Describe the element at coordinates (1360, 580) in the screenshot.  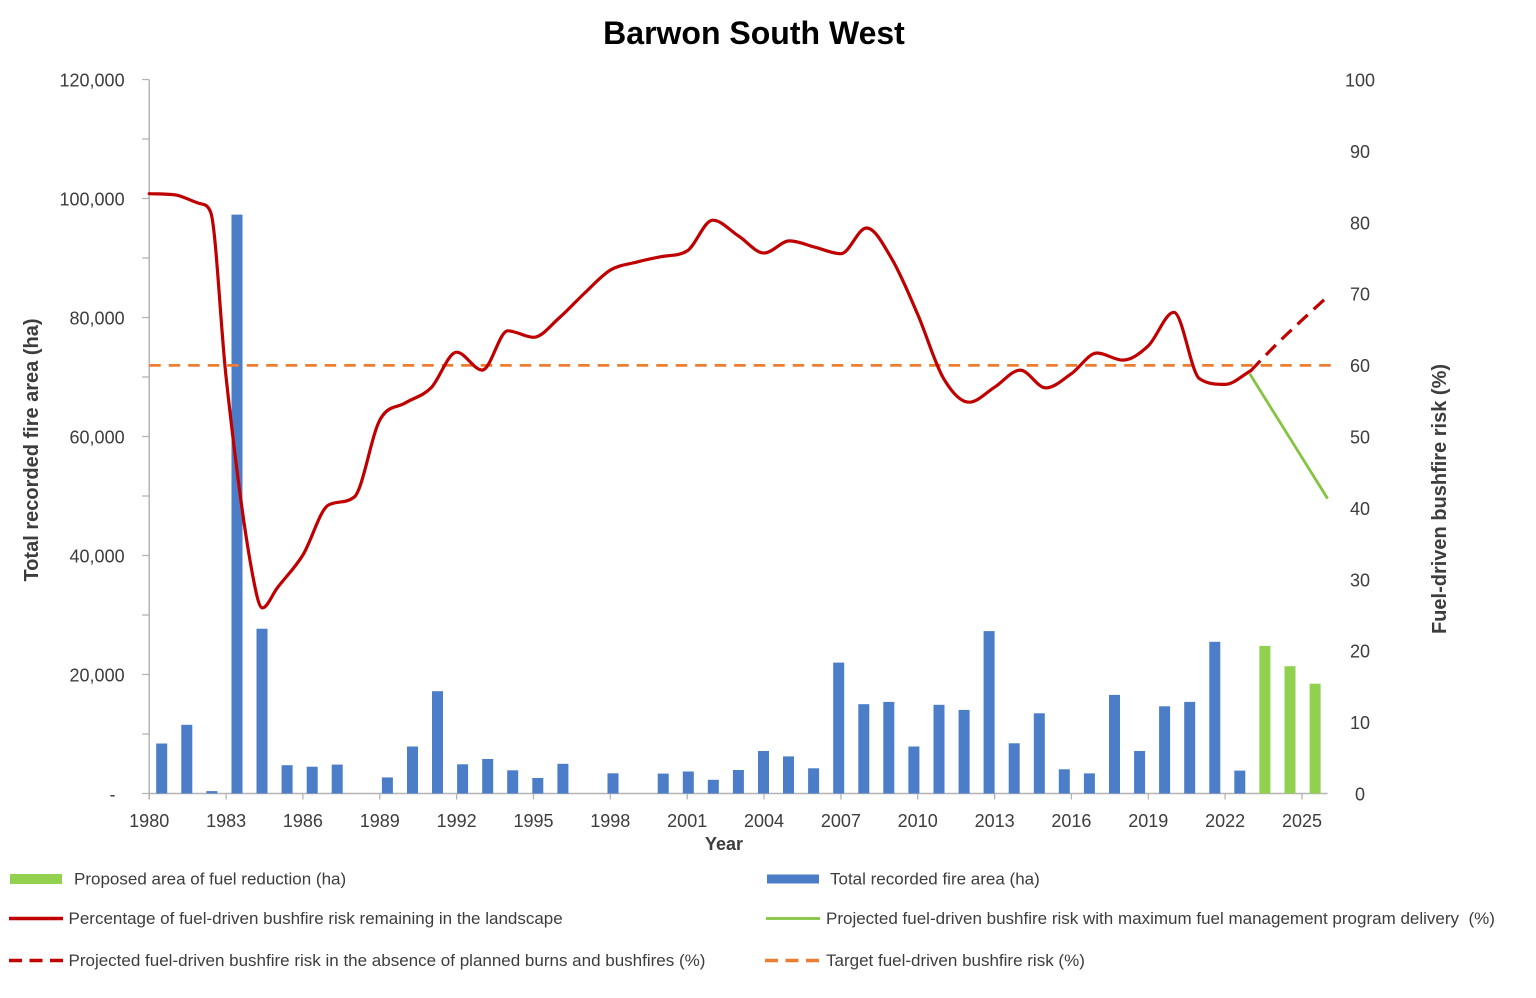
I see `svg-text: 30` at that location.